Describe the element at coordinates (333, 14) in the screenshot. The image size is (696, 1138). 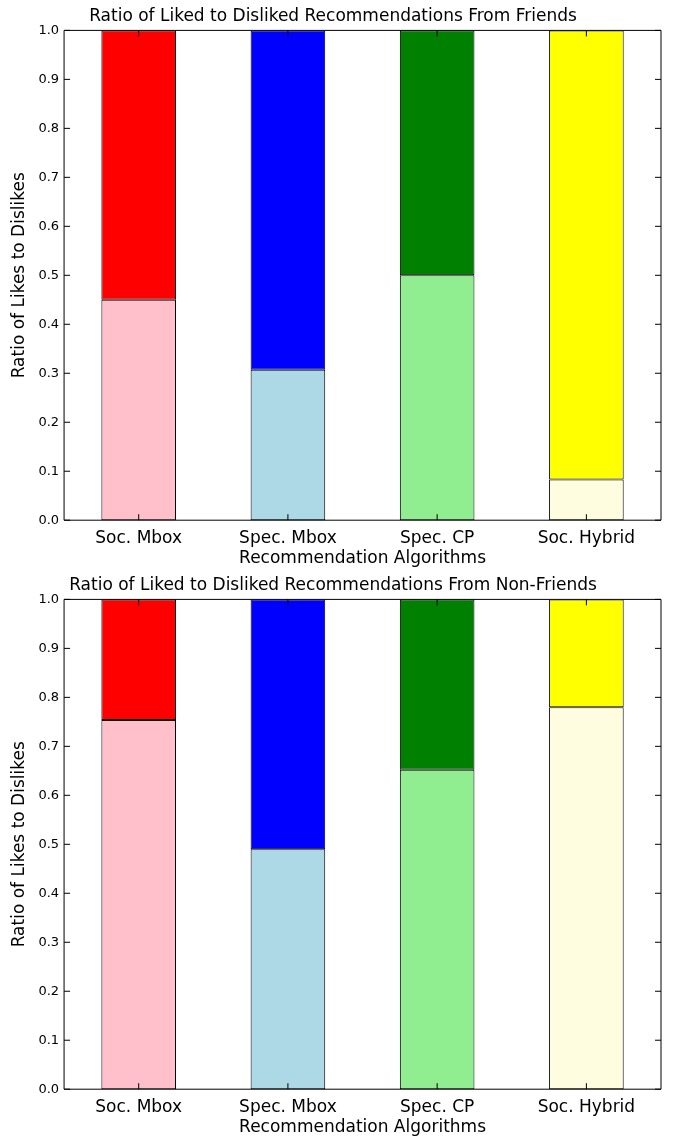
I see `chart-title: Ratio of Liked to Disliked Recommendations From Friends` at that location.